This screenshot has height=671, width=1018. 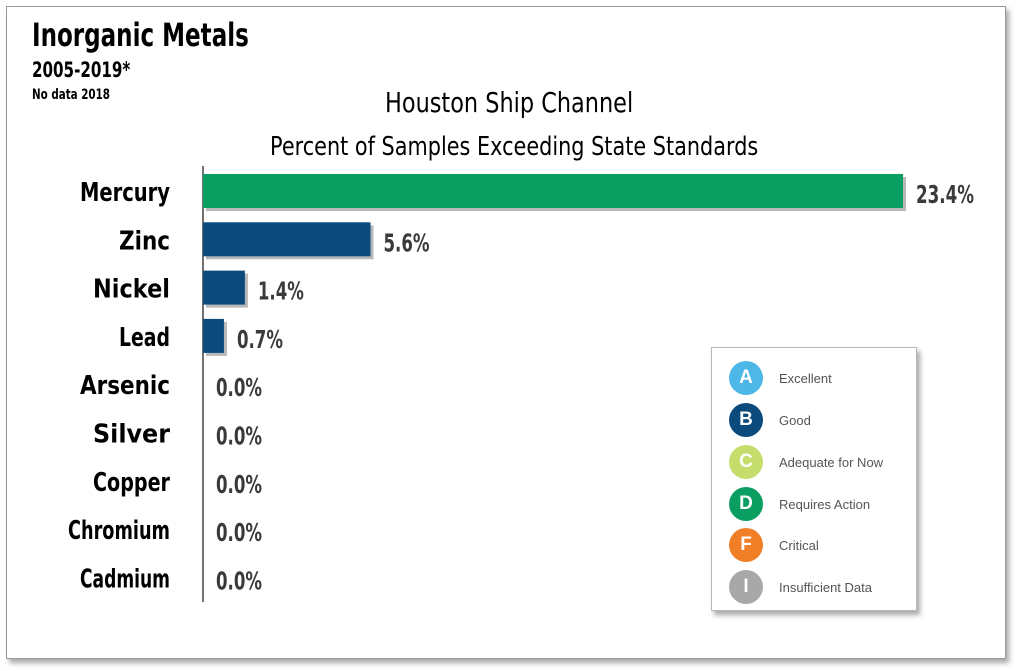 What do you see at coordinates (805, 378) in the screenshot?
I see `legend-label: Excellent` at bounding box center [805, 378].